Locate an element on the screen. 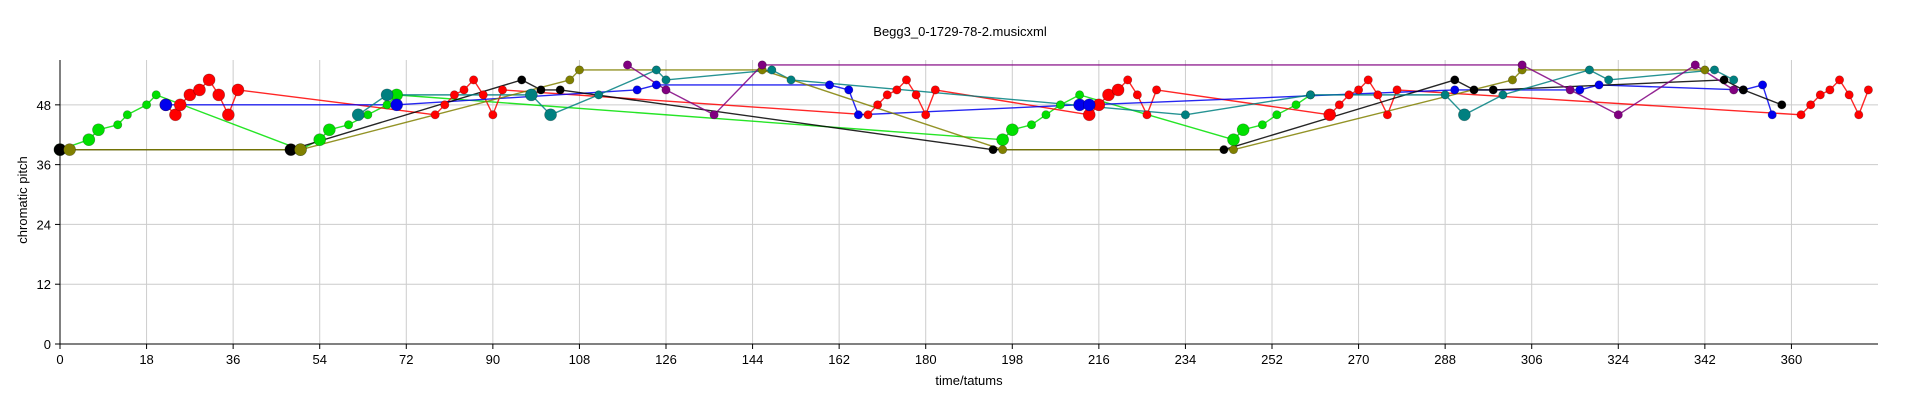  x-tick-label: 108 is located at coordinates (580, 359).